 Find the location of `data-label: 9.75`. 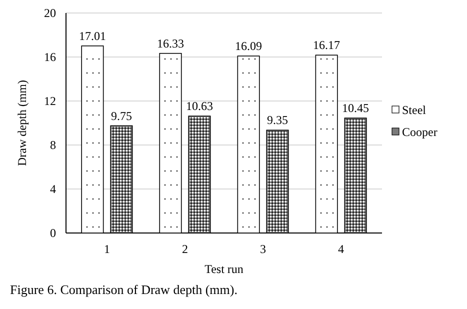

data-label: 9.75 is located at coordinates (121, 115).